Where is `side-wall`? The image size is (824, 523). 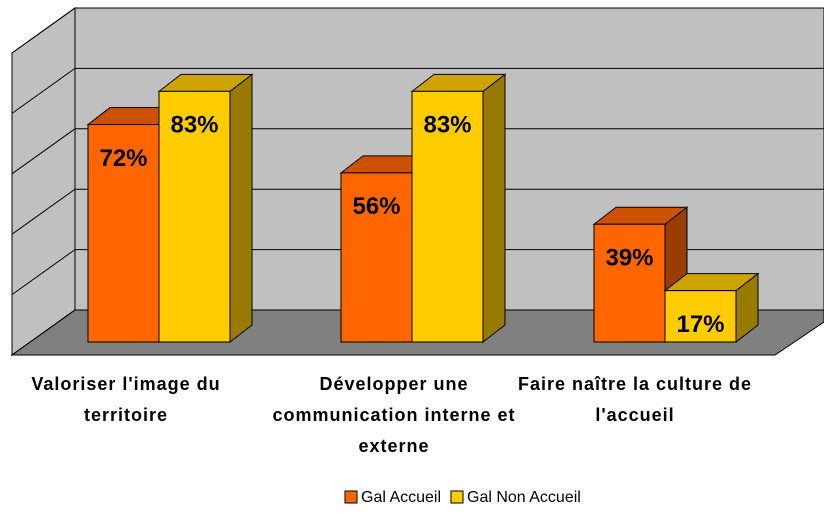
side-wall is located at coordinates (43, 181).